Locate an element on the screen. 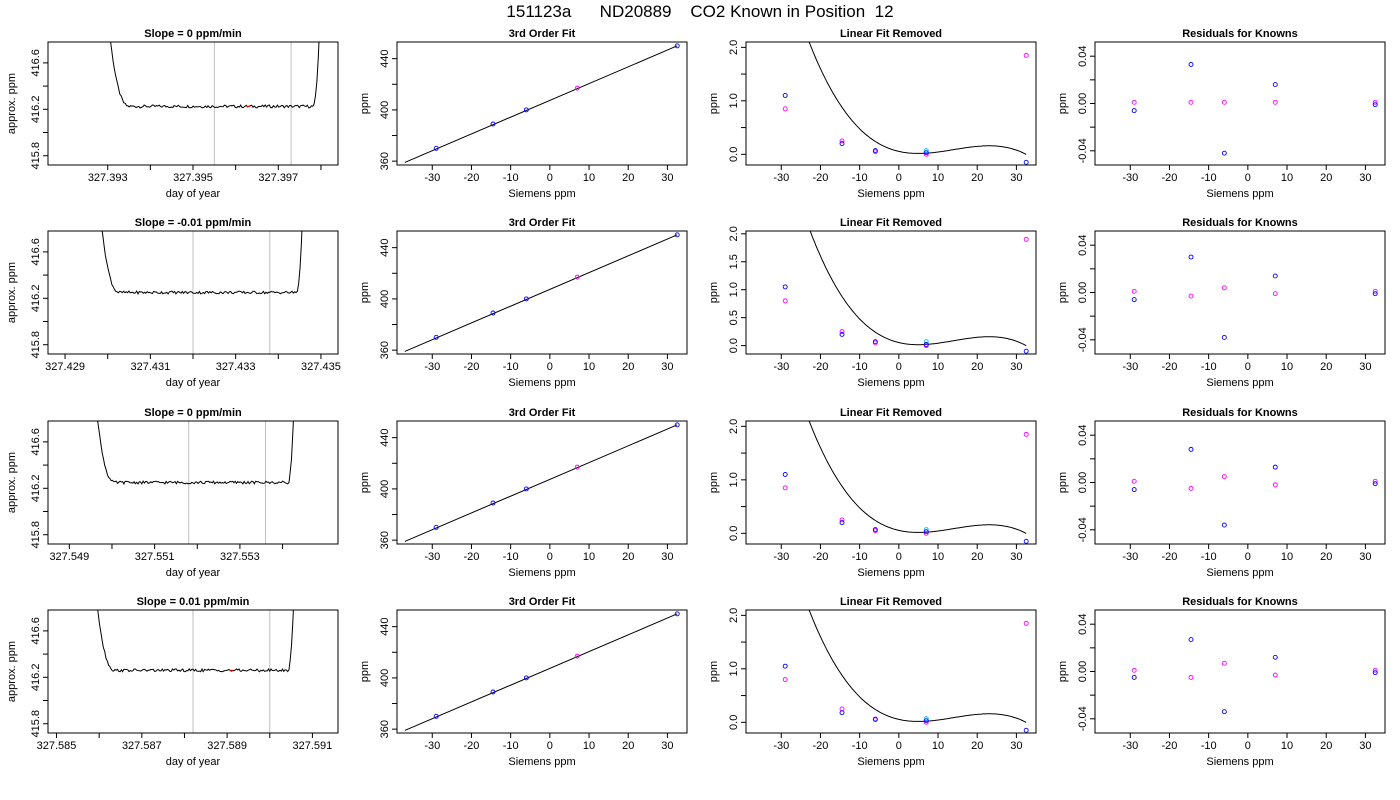 This screenshot has height=800, width=1400. figure-title: 151123a ND20889 CO2 Known in Position 12 is located at coordinates (700, 11).